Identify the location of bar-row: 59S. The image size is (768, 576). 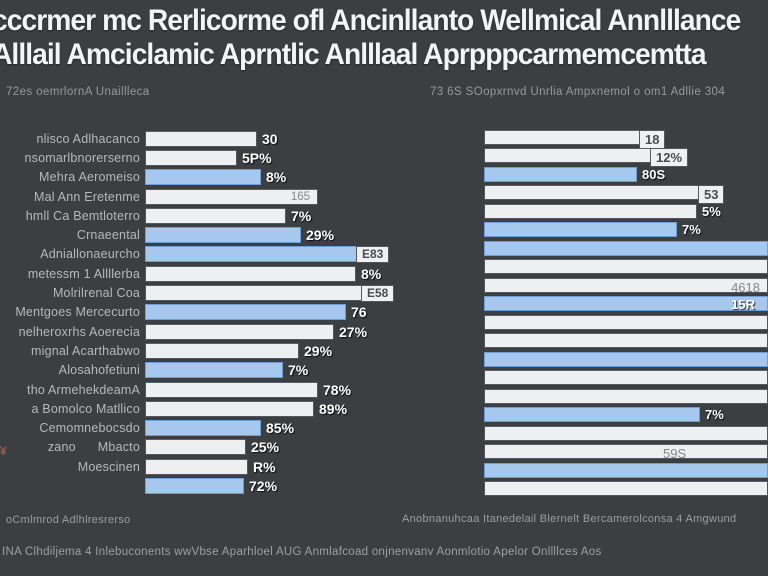
(626, 452).